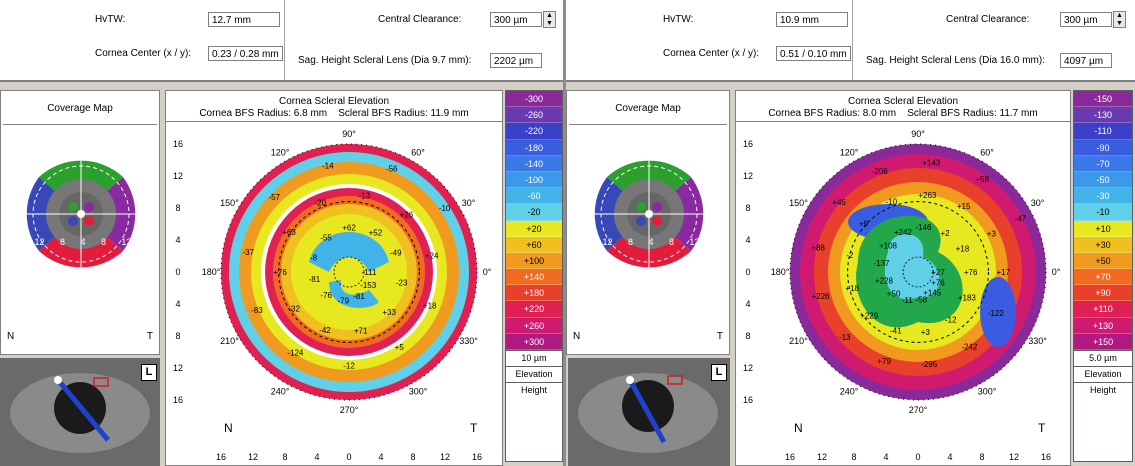 The image size is (1135, 466). What do you see at coordinates (110, 19) in the screenshot?
I see `hwtw-label: HvTW:` at bounding box center [110, 19].